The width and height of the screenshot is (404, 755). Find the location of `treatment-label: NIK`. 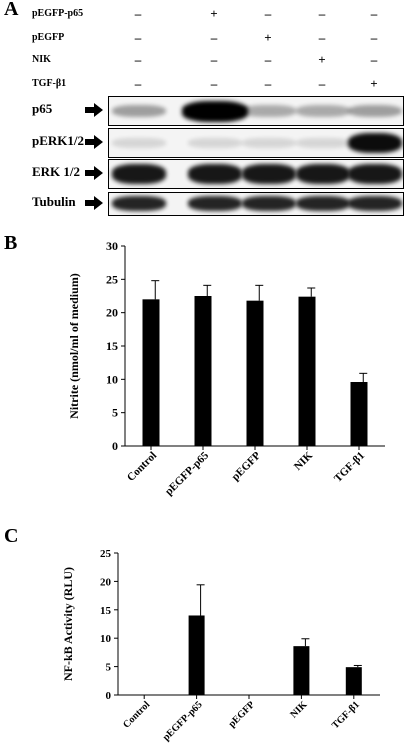

treatment-label: NIK is located at coordinates (41, 59).